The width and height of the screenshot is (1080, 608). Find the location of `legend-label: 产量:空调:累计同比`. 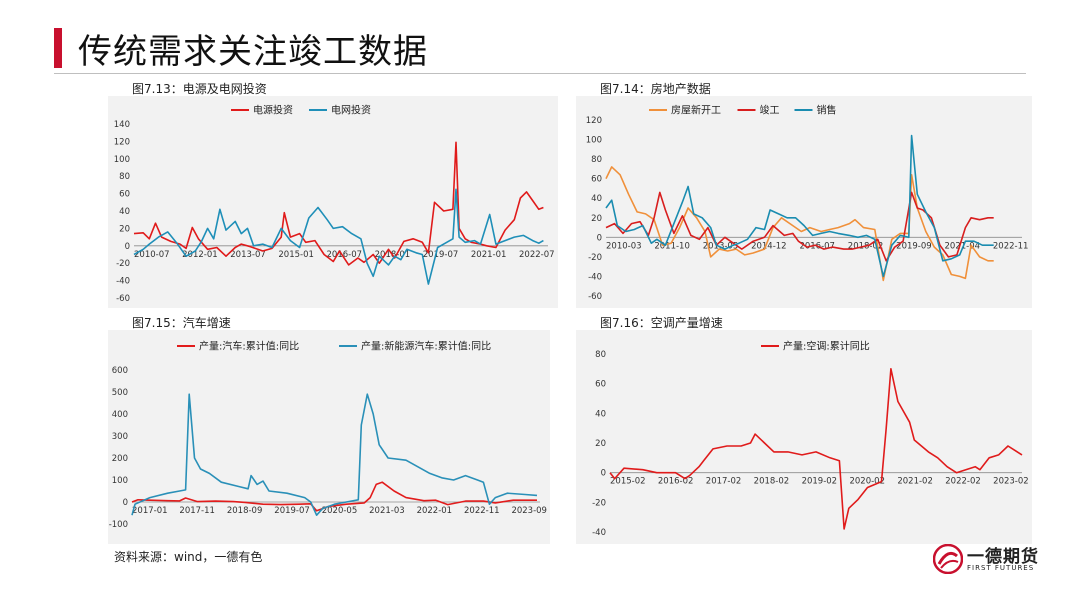

legend-label: 产量:空调:累计同比 is located at coordinates (826, 346).